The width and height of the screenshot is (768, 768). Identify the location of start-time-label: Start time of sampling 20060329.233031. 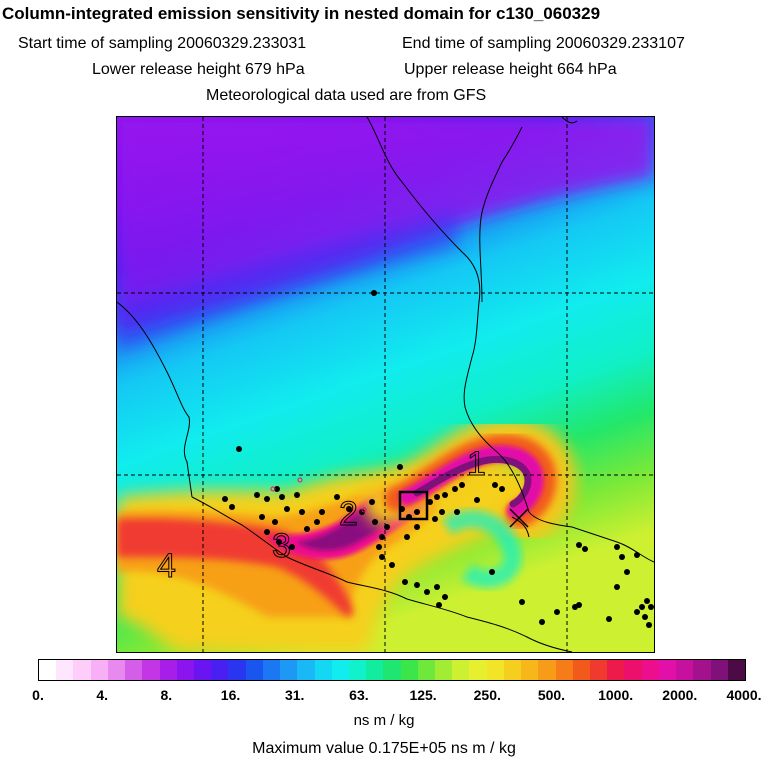
(162, 43).